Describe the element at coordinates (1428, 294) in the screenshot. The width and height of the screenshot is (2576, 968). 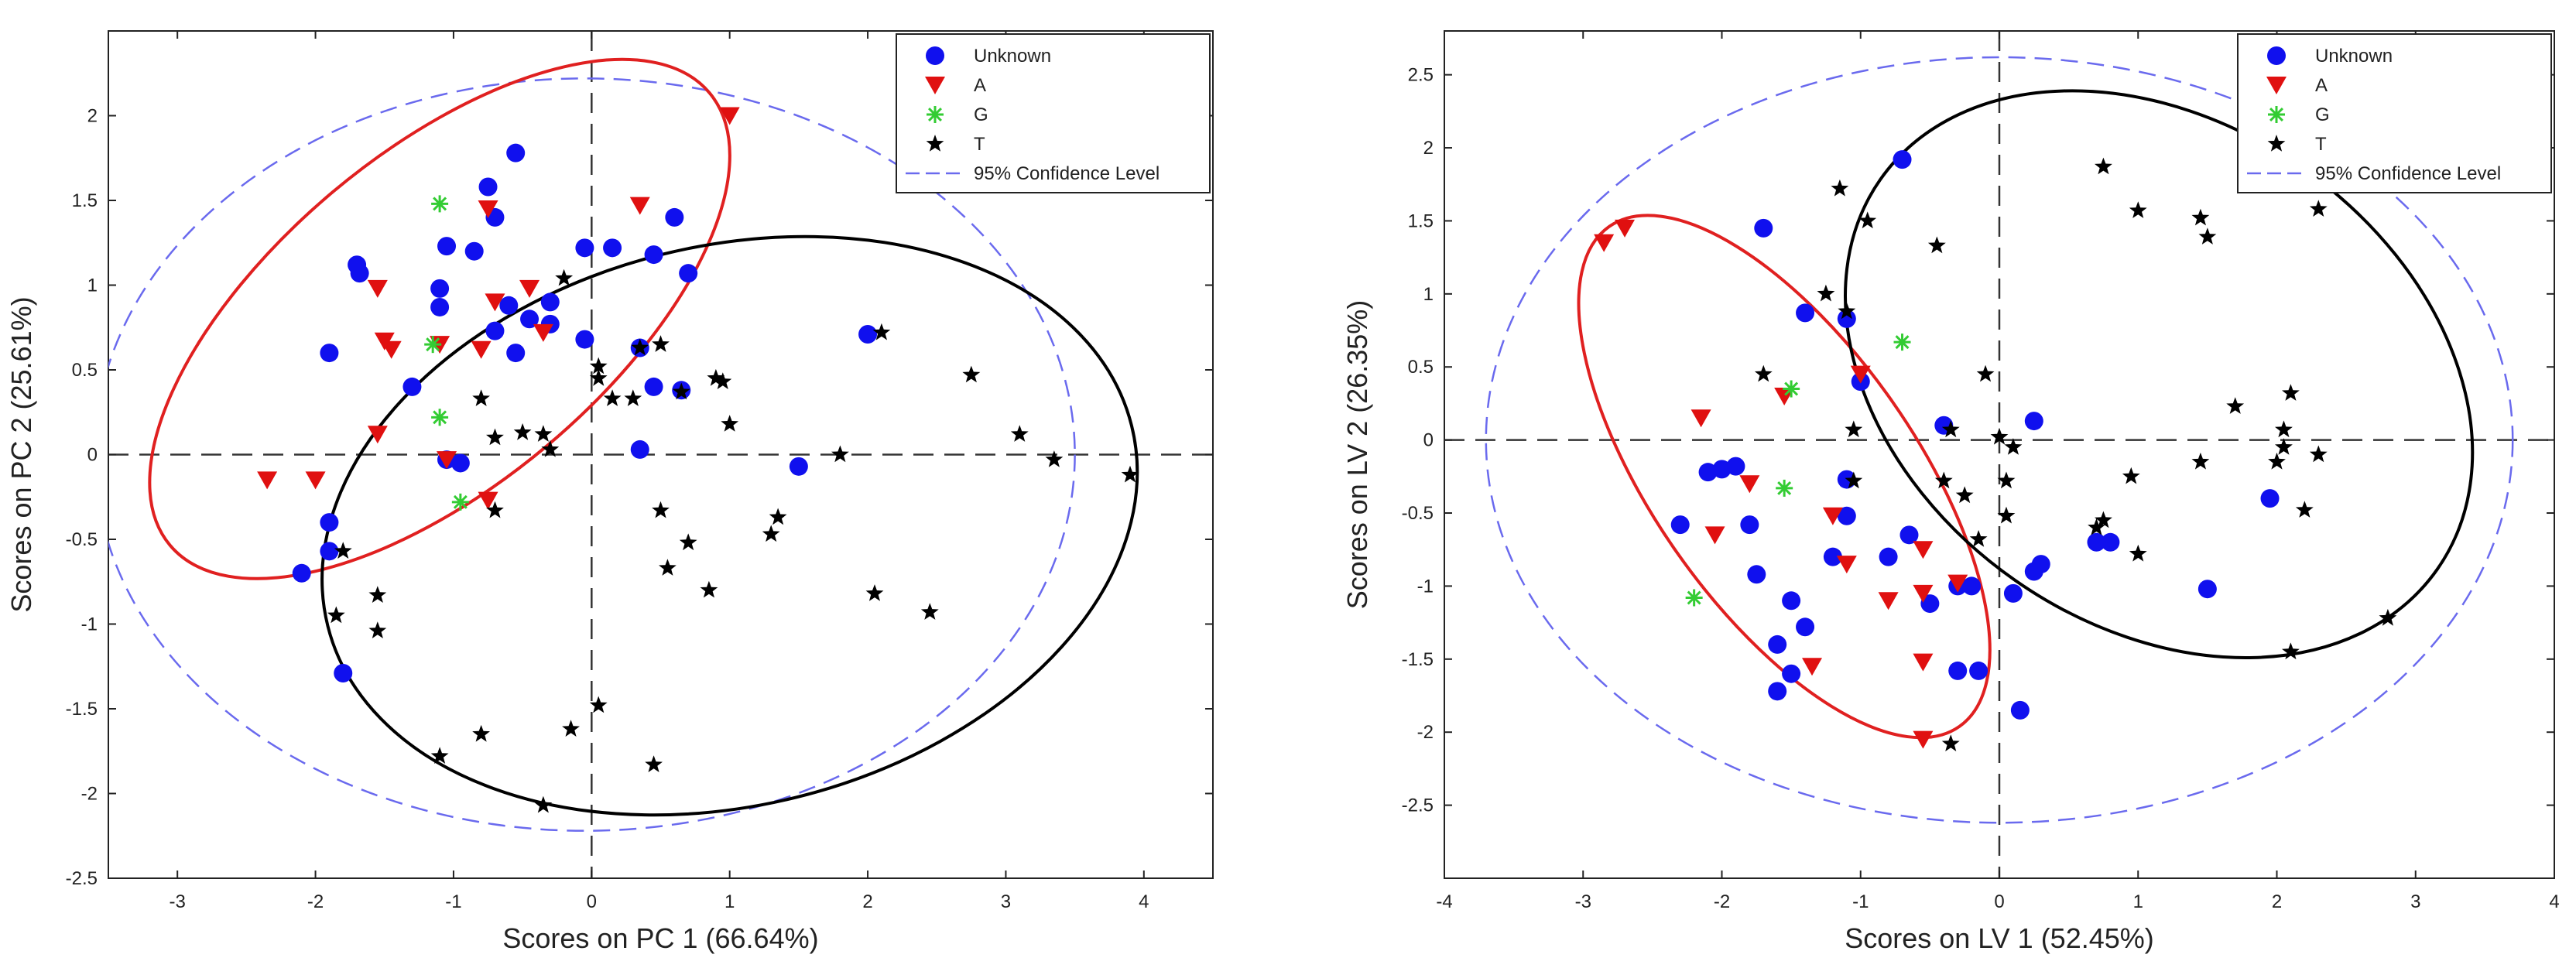
I see `y-tick-label: 1` at that location.